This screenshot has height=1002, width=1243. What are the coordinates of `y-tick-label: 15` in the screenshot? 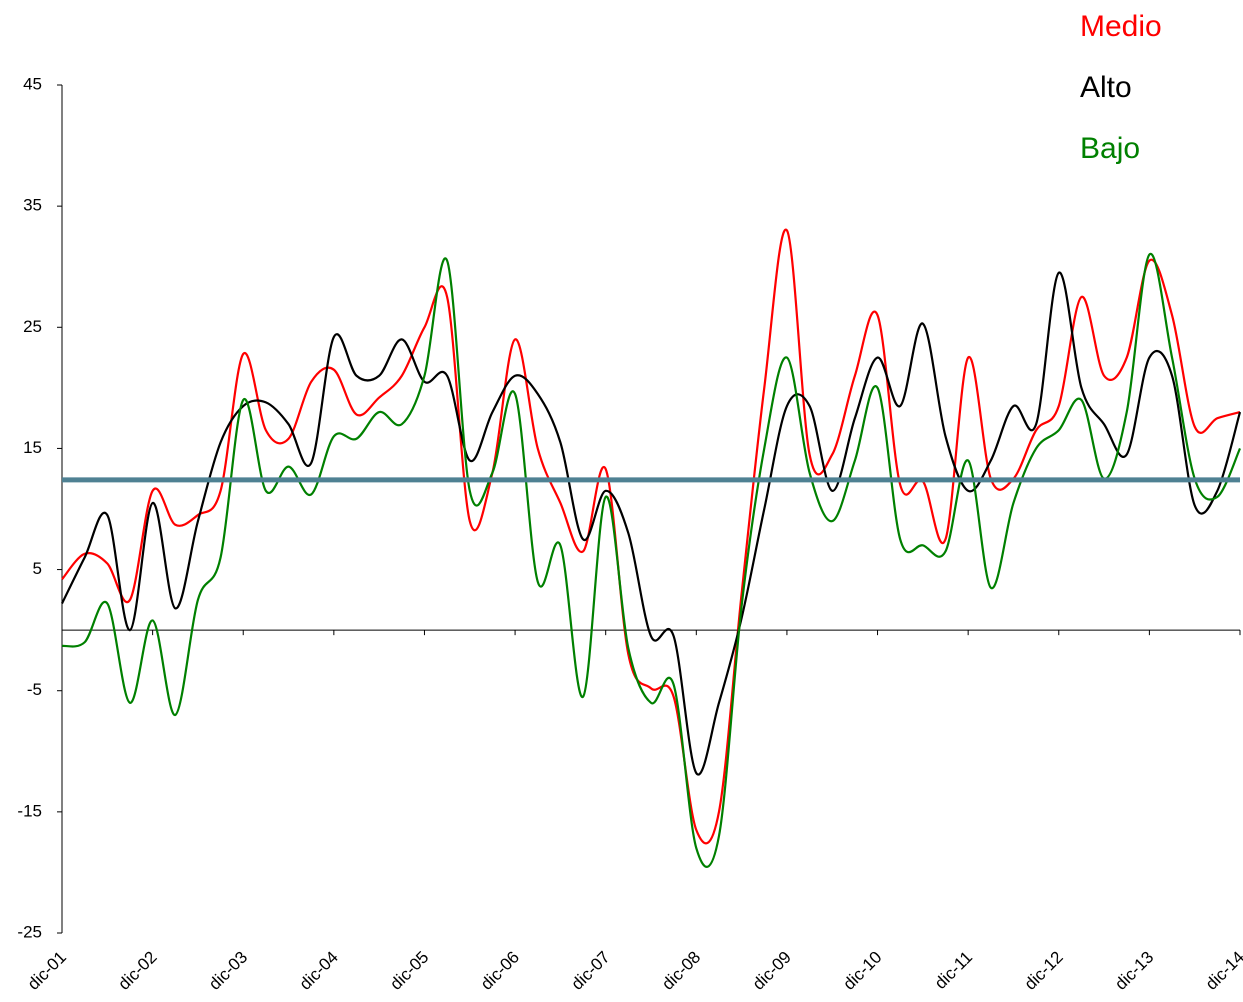 It's located at (32, 447).